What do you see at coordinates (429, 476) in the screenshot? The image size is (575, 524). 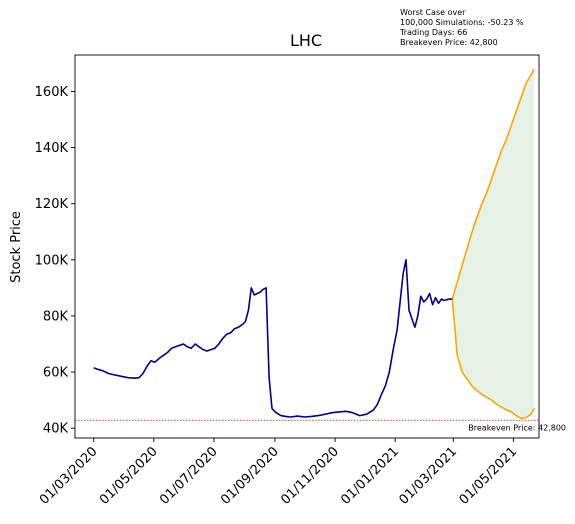 I see `x-tick-label: 01/03/2021` at bounding box center [429, 476].